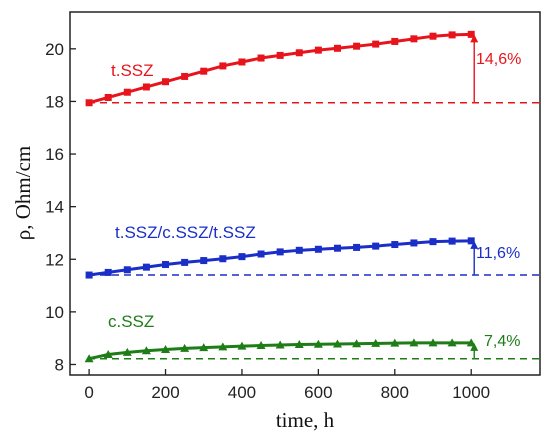 The image size is (550, 438). I want to click on x-tick-label: 200, so click(165, 392).